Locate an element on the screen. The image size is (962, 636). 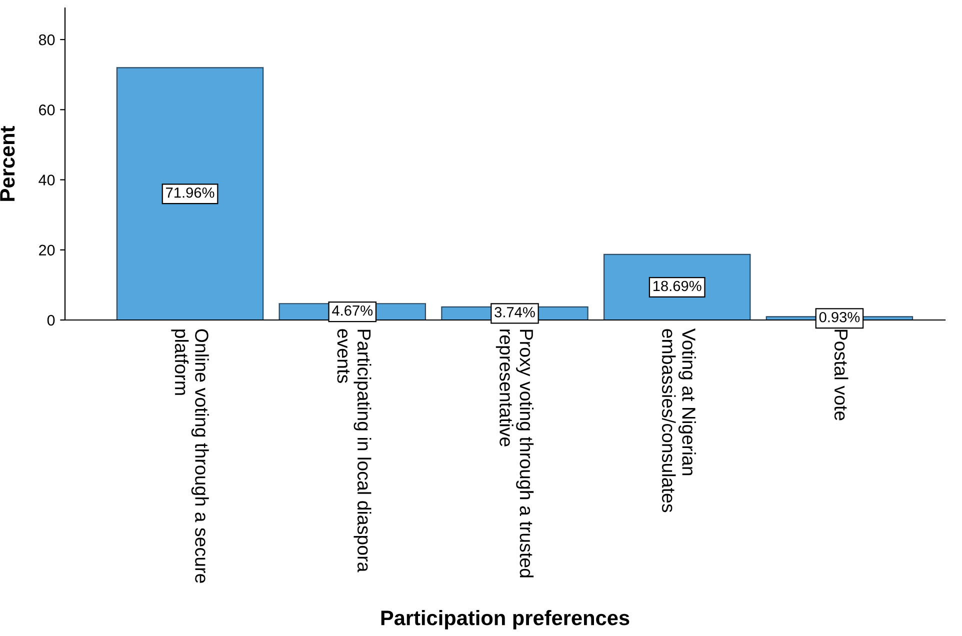
x-tick-label: Online voting through a secure platform is located at coordinates (190, 456).